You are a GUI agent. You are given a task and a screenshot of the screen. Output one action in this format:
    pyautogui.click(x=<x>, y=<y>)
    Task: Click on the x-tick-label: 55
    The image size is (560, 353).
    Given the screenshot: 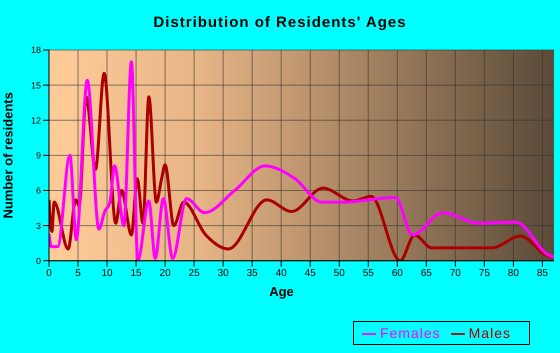 What is the action you would take?
    pyautogui.click(x=368, y=273)
    